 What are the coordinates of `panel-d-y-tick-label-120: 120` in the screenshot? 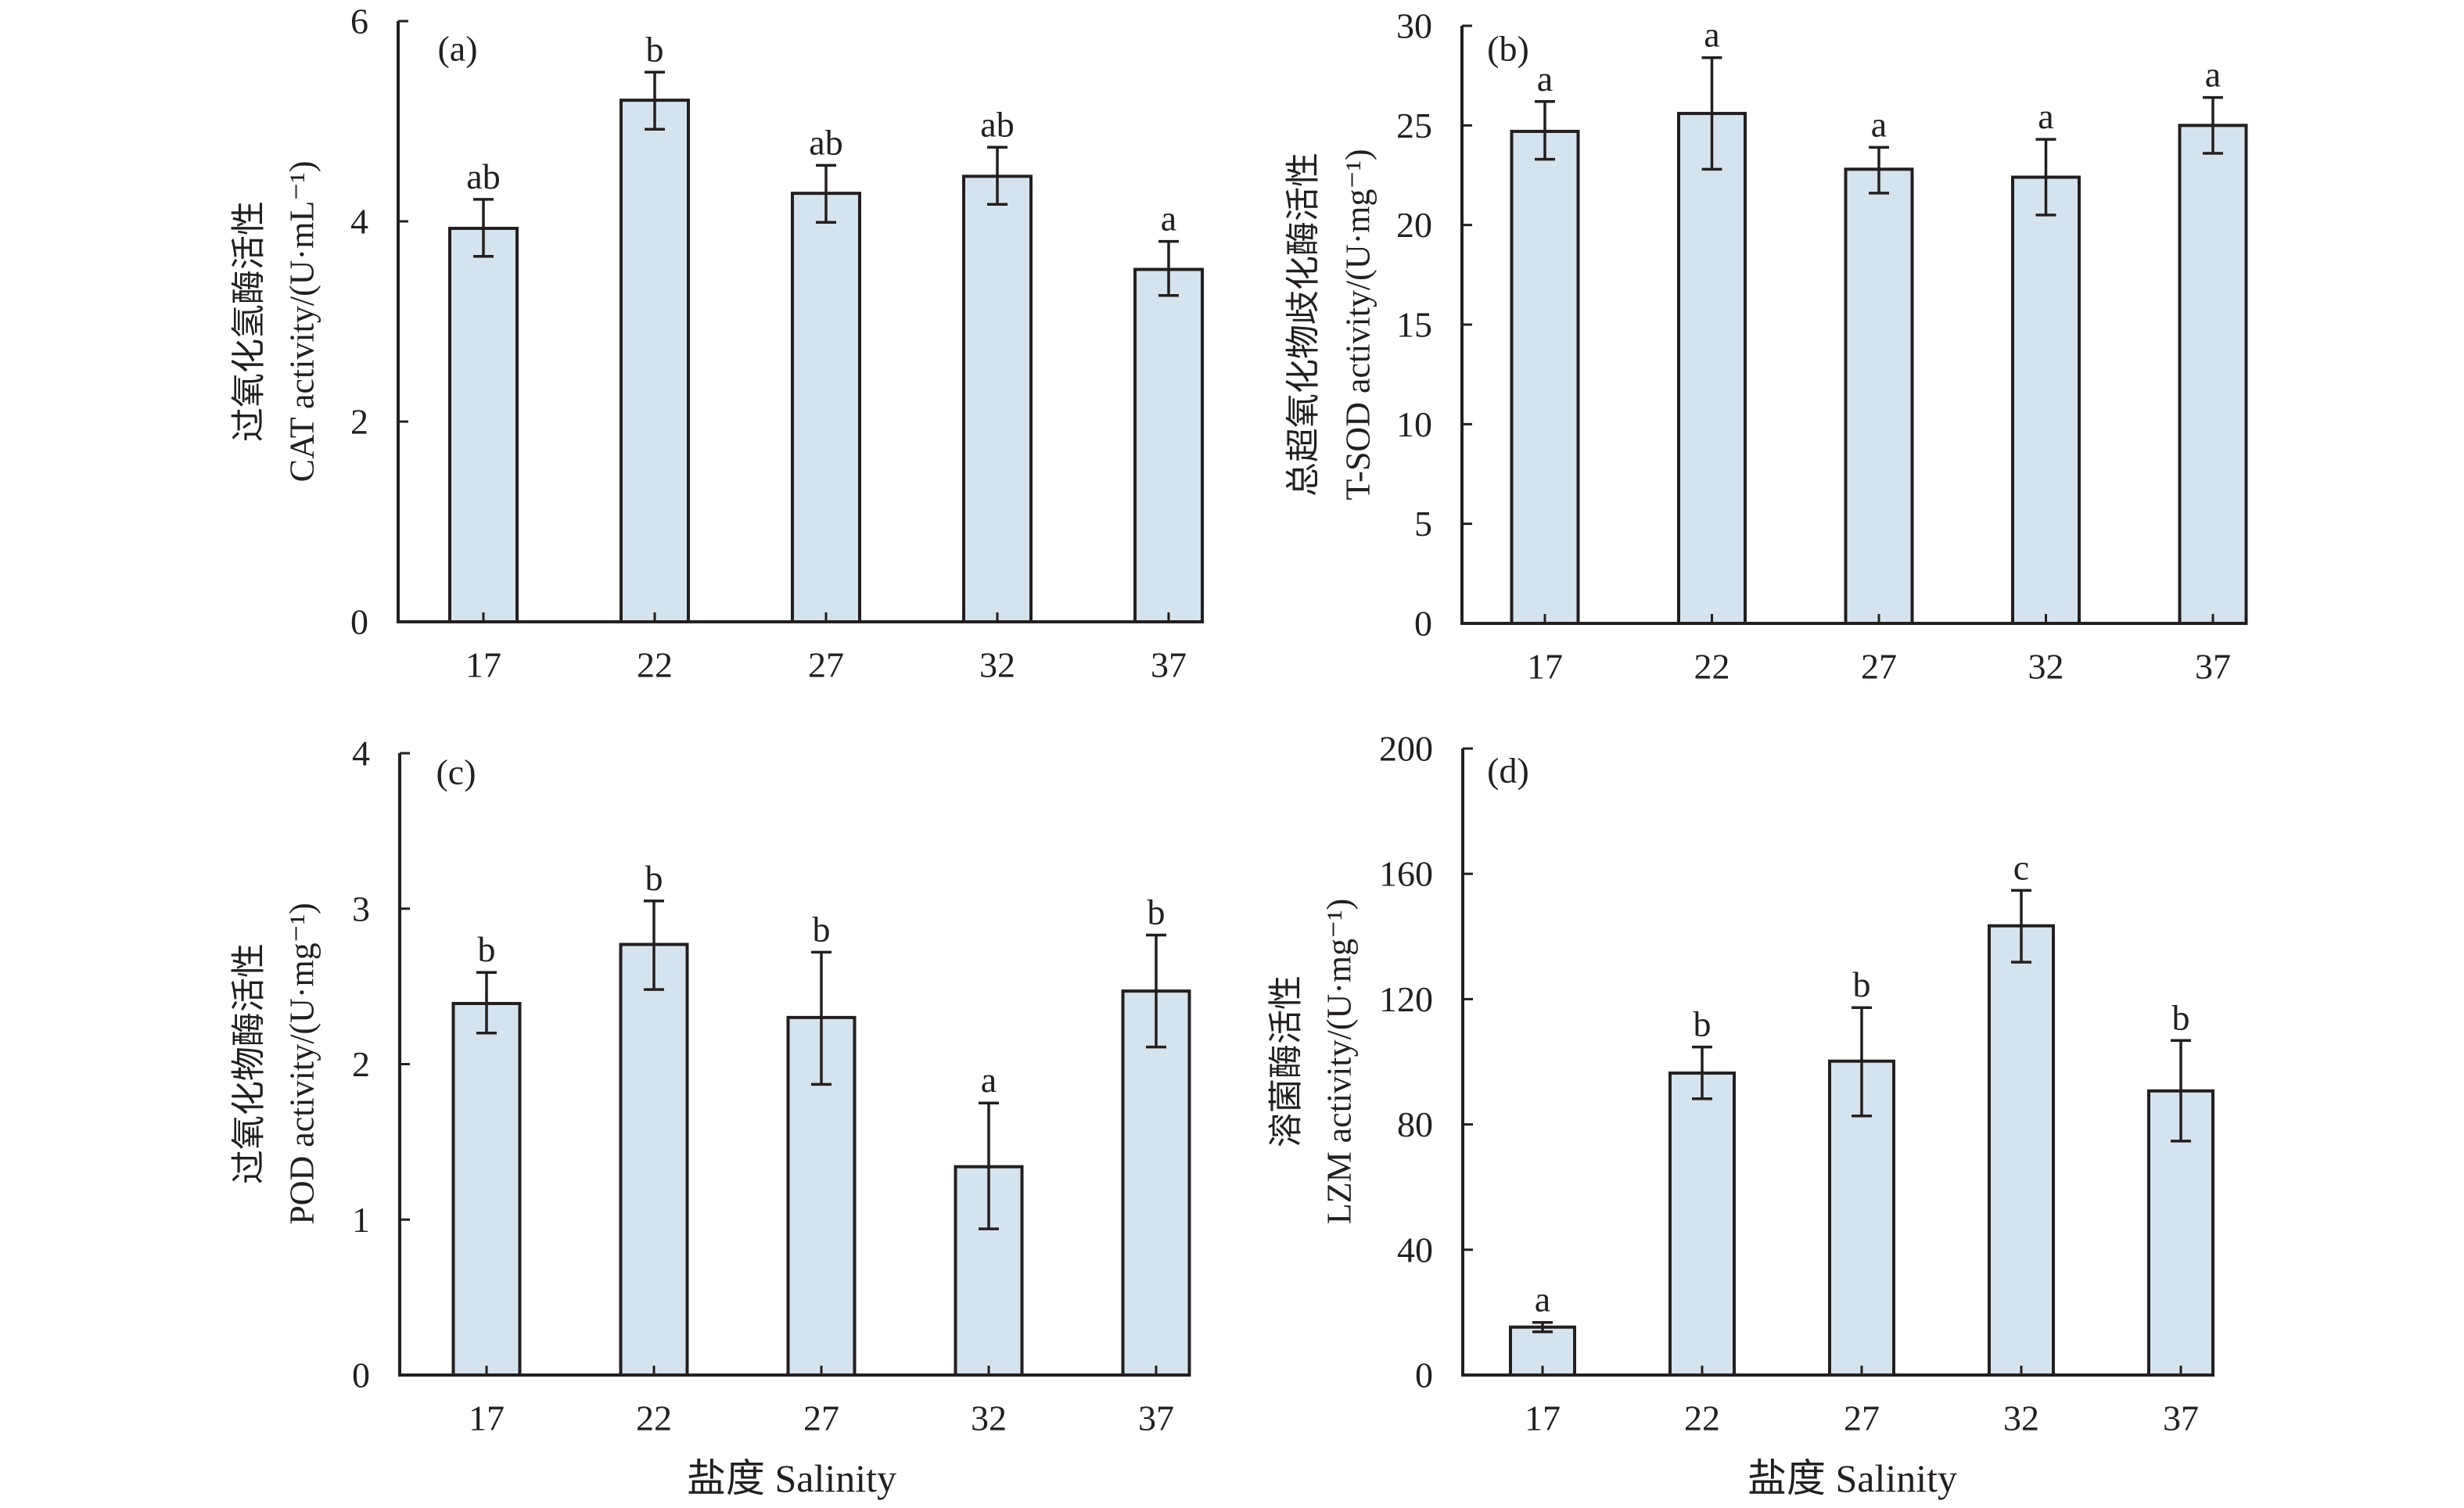 It's located at (1406, 999).